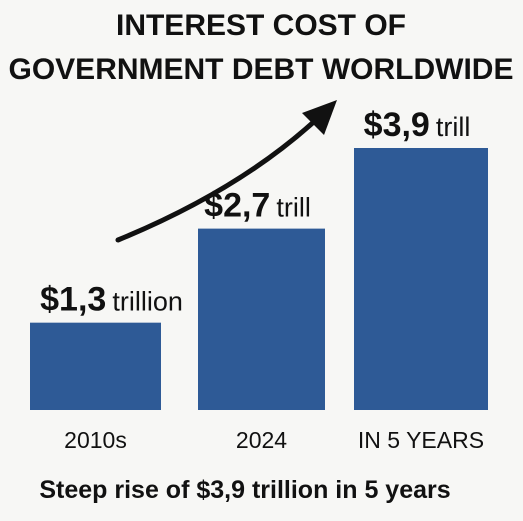 The width and height of the screenshot is (523, 521). What do you see at coordinates (453, 127) in the screenshot?
I see `data-label-unit-3: trill` at bounding box center [453, 127].